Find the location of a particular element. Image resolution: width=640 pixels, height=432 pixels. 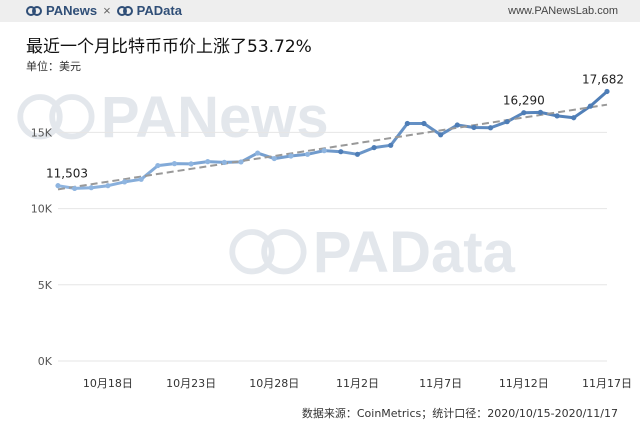

x-tick-label: 10月28日 is located at coordinates (274, 383).